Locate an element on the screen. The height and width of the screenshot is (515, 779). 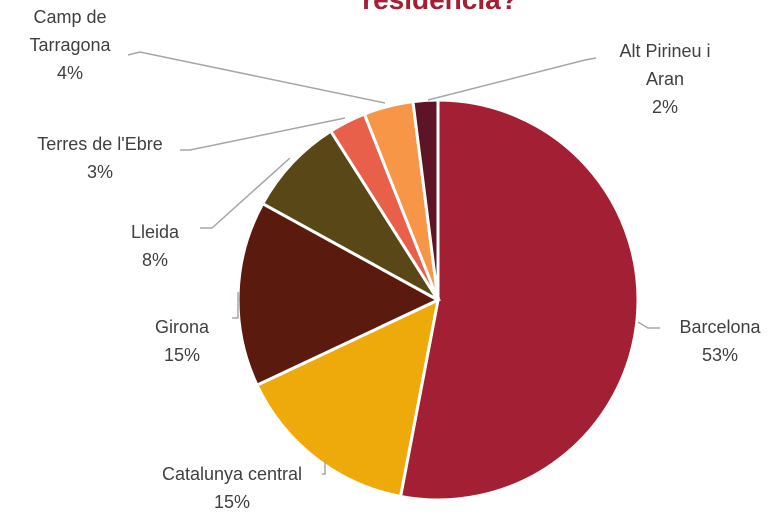
category-label: Catalunya central is located at coordinates (232, 474).